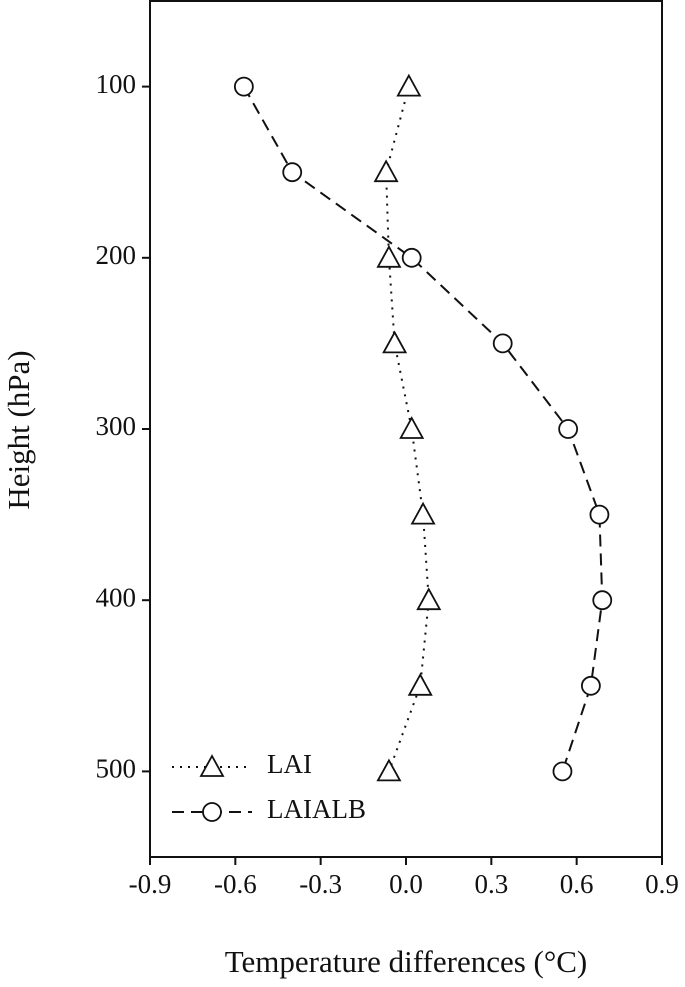 The height and width of the screenshot is (987, 685). What do you see at coordinates (116, 255) in the screenshot?
I see `y-tick-label: 200` at bounding box center [116, 255].